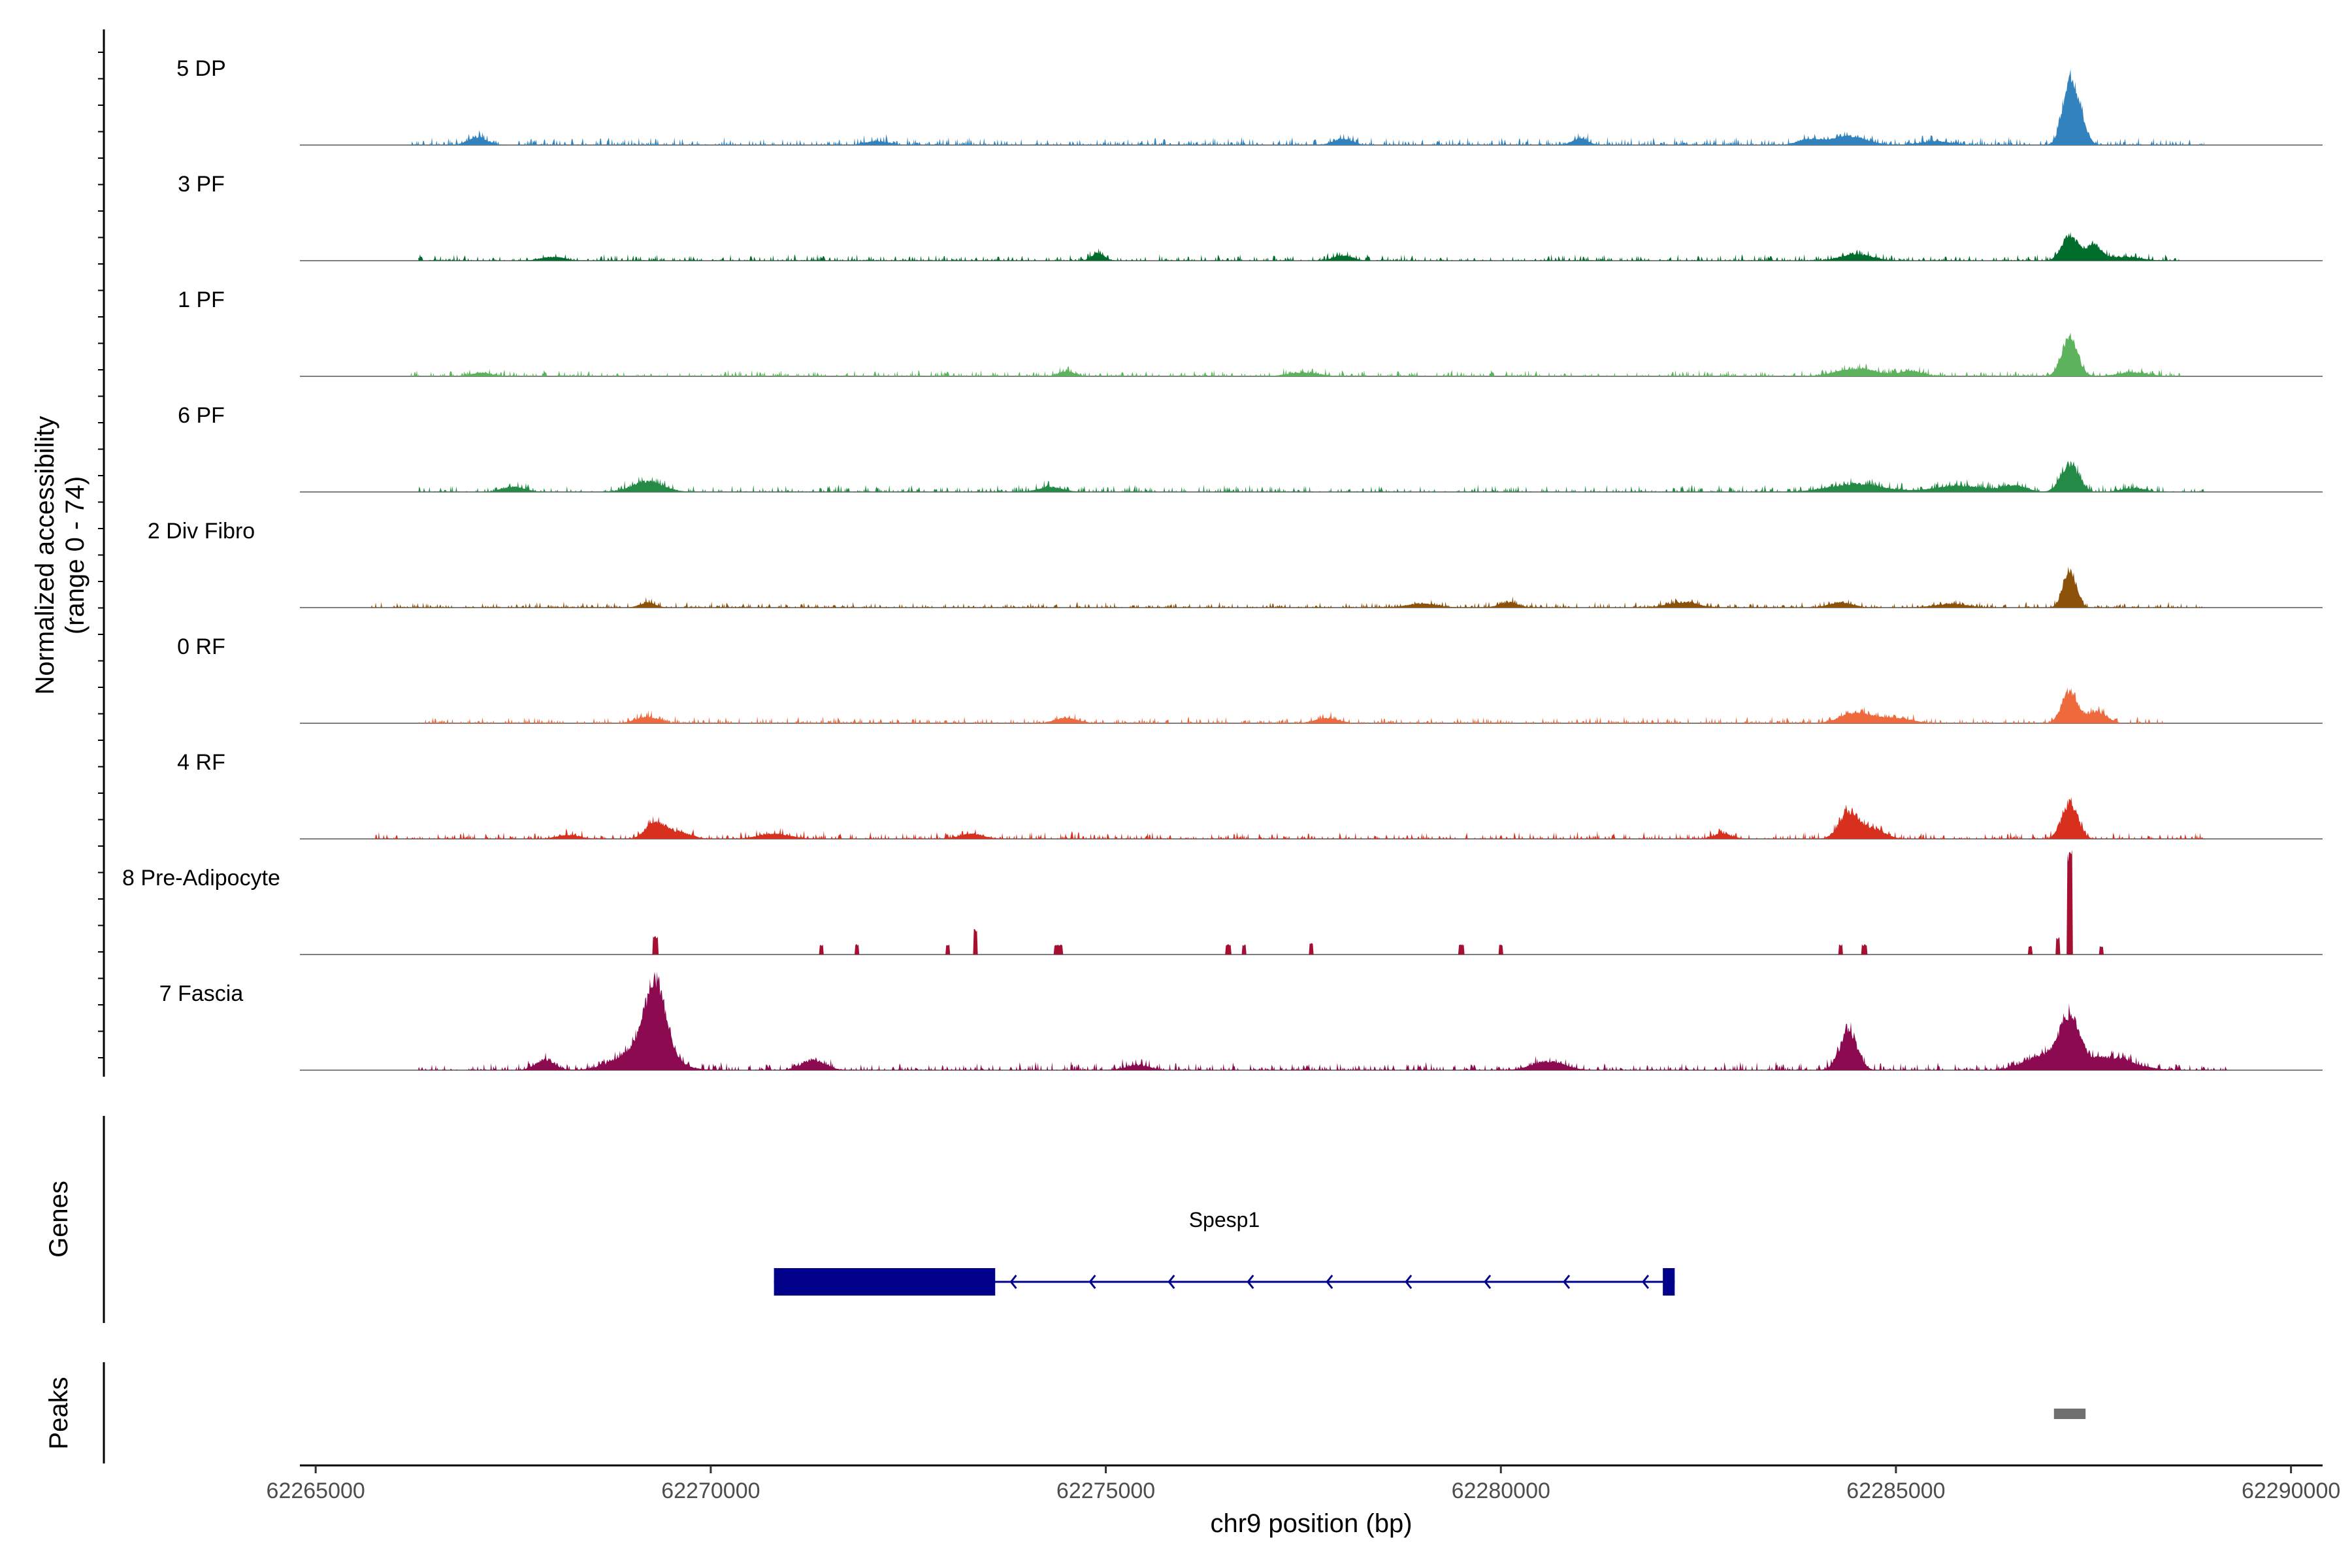  What do you see at coordinates (1250, 795) in the screenshot?
I see `track-4-rf: 4 RF` at bounding box center [1250, 795].